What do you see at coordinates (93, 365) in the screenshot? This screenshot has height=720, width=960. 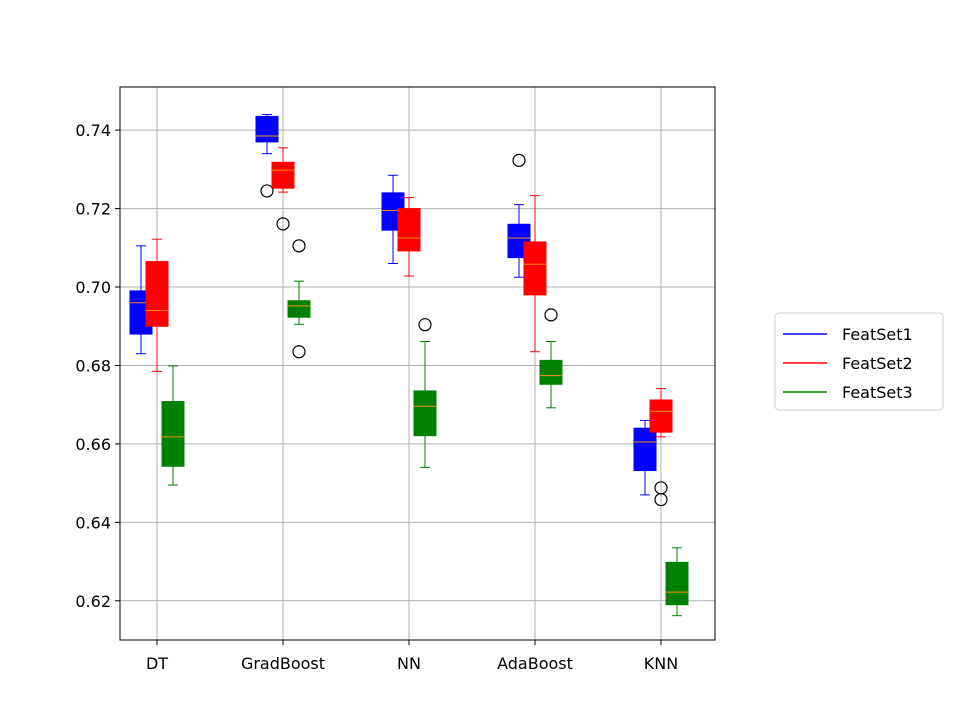 I see `y-tick-label: 0.68` at bounding box center [93, 365].